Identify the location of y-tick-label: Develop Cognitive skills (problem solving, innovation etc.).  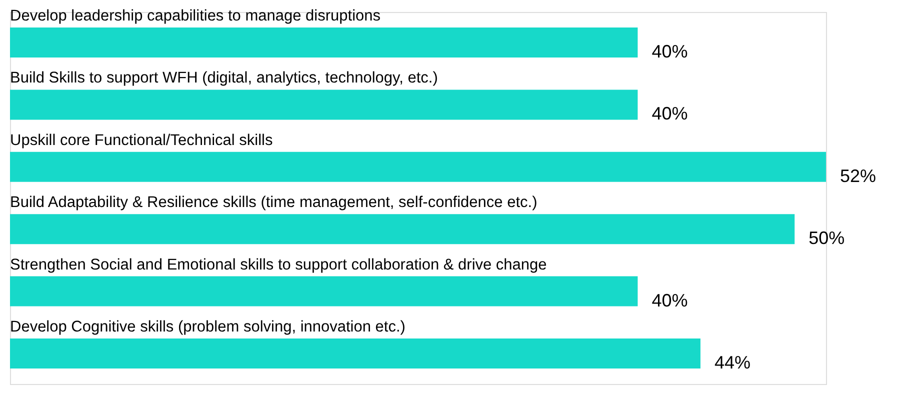
(208, 327).